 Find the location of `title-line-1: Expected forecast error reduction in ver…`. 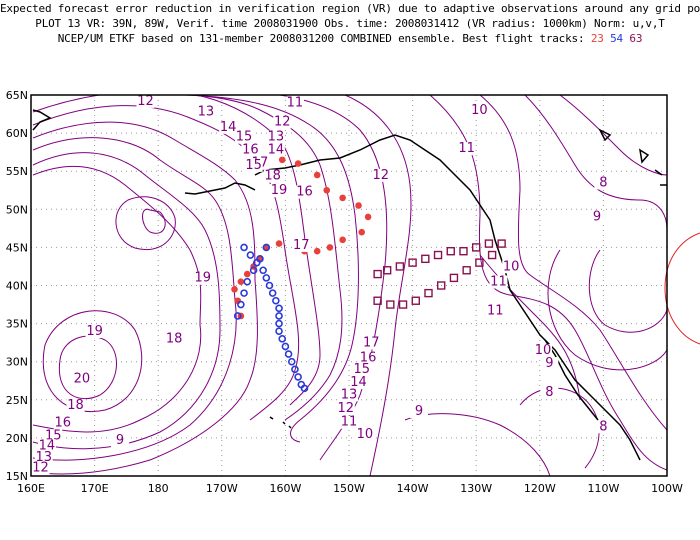

title-line-1: Expected forecast error reduction in ver… is located at coordinates (350, 8).